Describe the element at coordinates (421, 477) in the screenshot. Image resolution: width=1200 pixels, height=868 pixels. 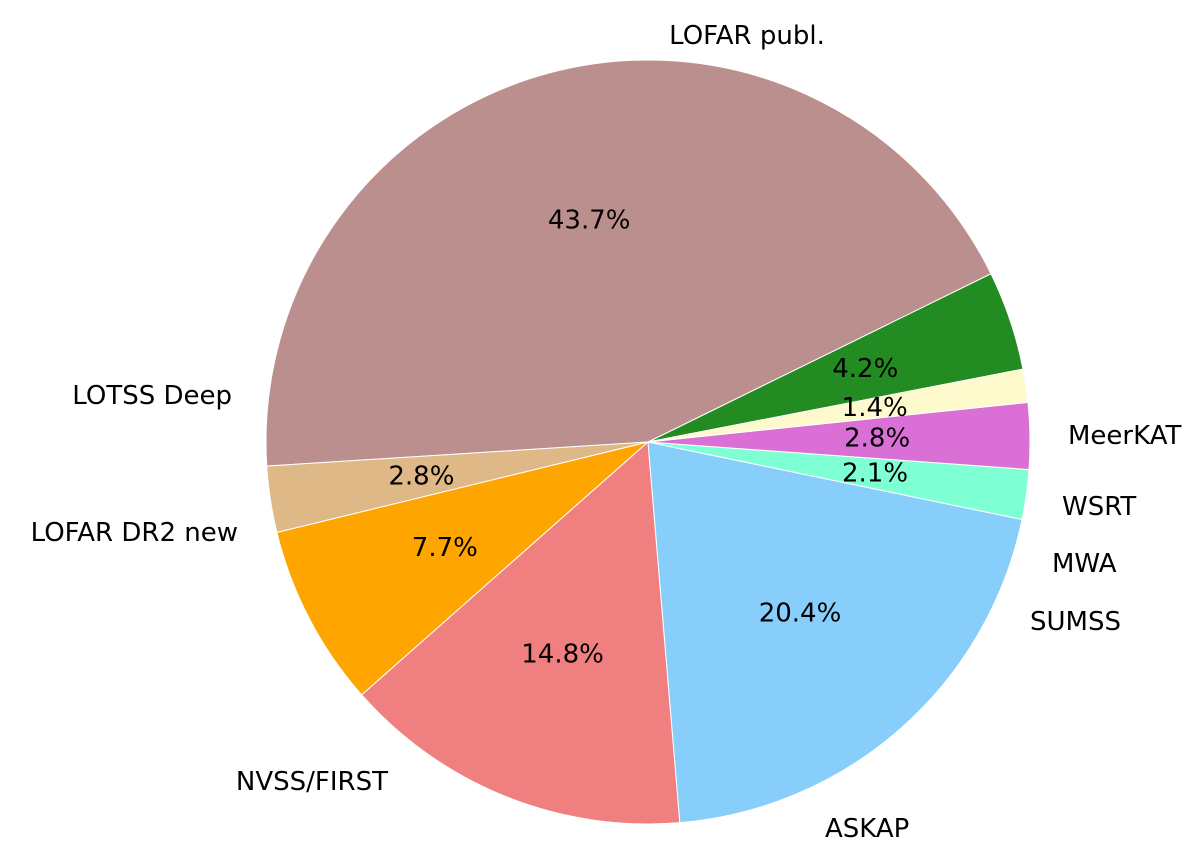
I see `pct-label-lotss-deep: 2.8%` at that location.